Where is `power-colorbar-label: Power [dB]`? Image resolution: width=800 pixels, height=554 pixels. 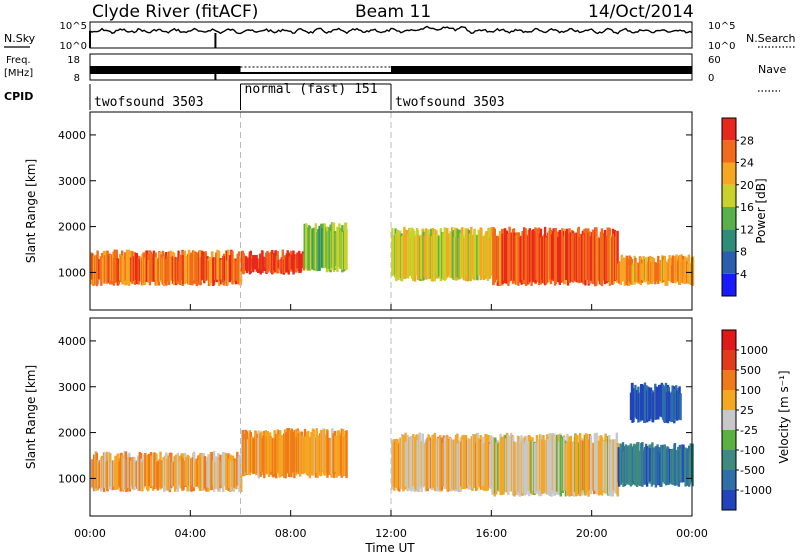 power-colorbar-label: Power [dB] is located at coordinates (761, 210).